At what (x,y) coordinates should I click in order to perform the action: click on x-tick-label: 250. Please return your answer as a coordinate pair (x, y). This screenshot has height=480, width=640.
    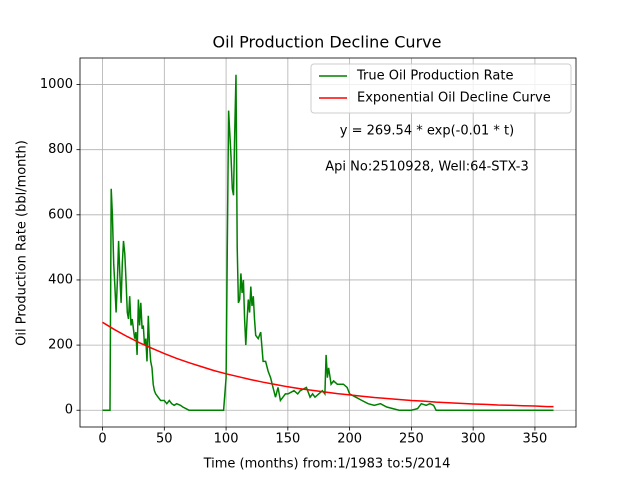
    Looking at the image, I should click on (411, 439).